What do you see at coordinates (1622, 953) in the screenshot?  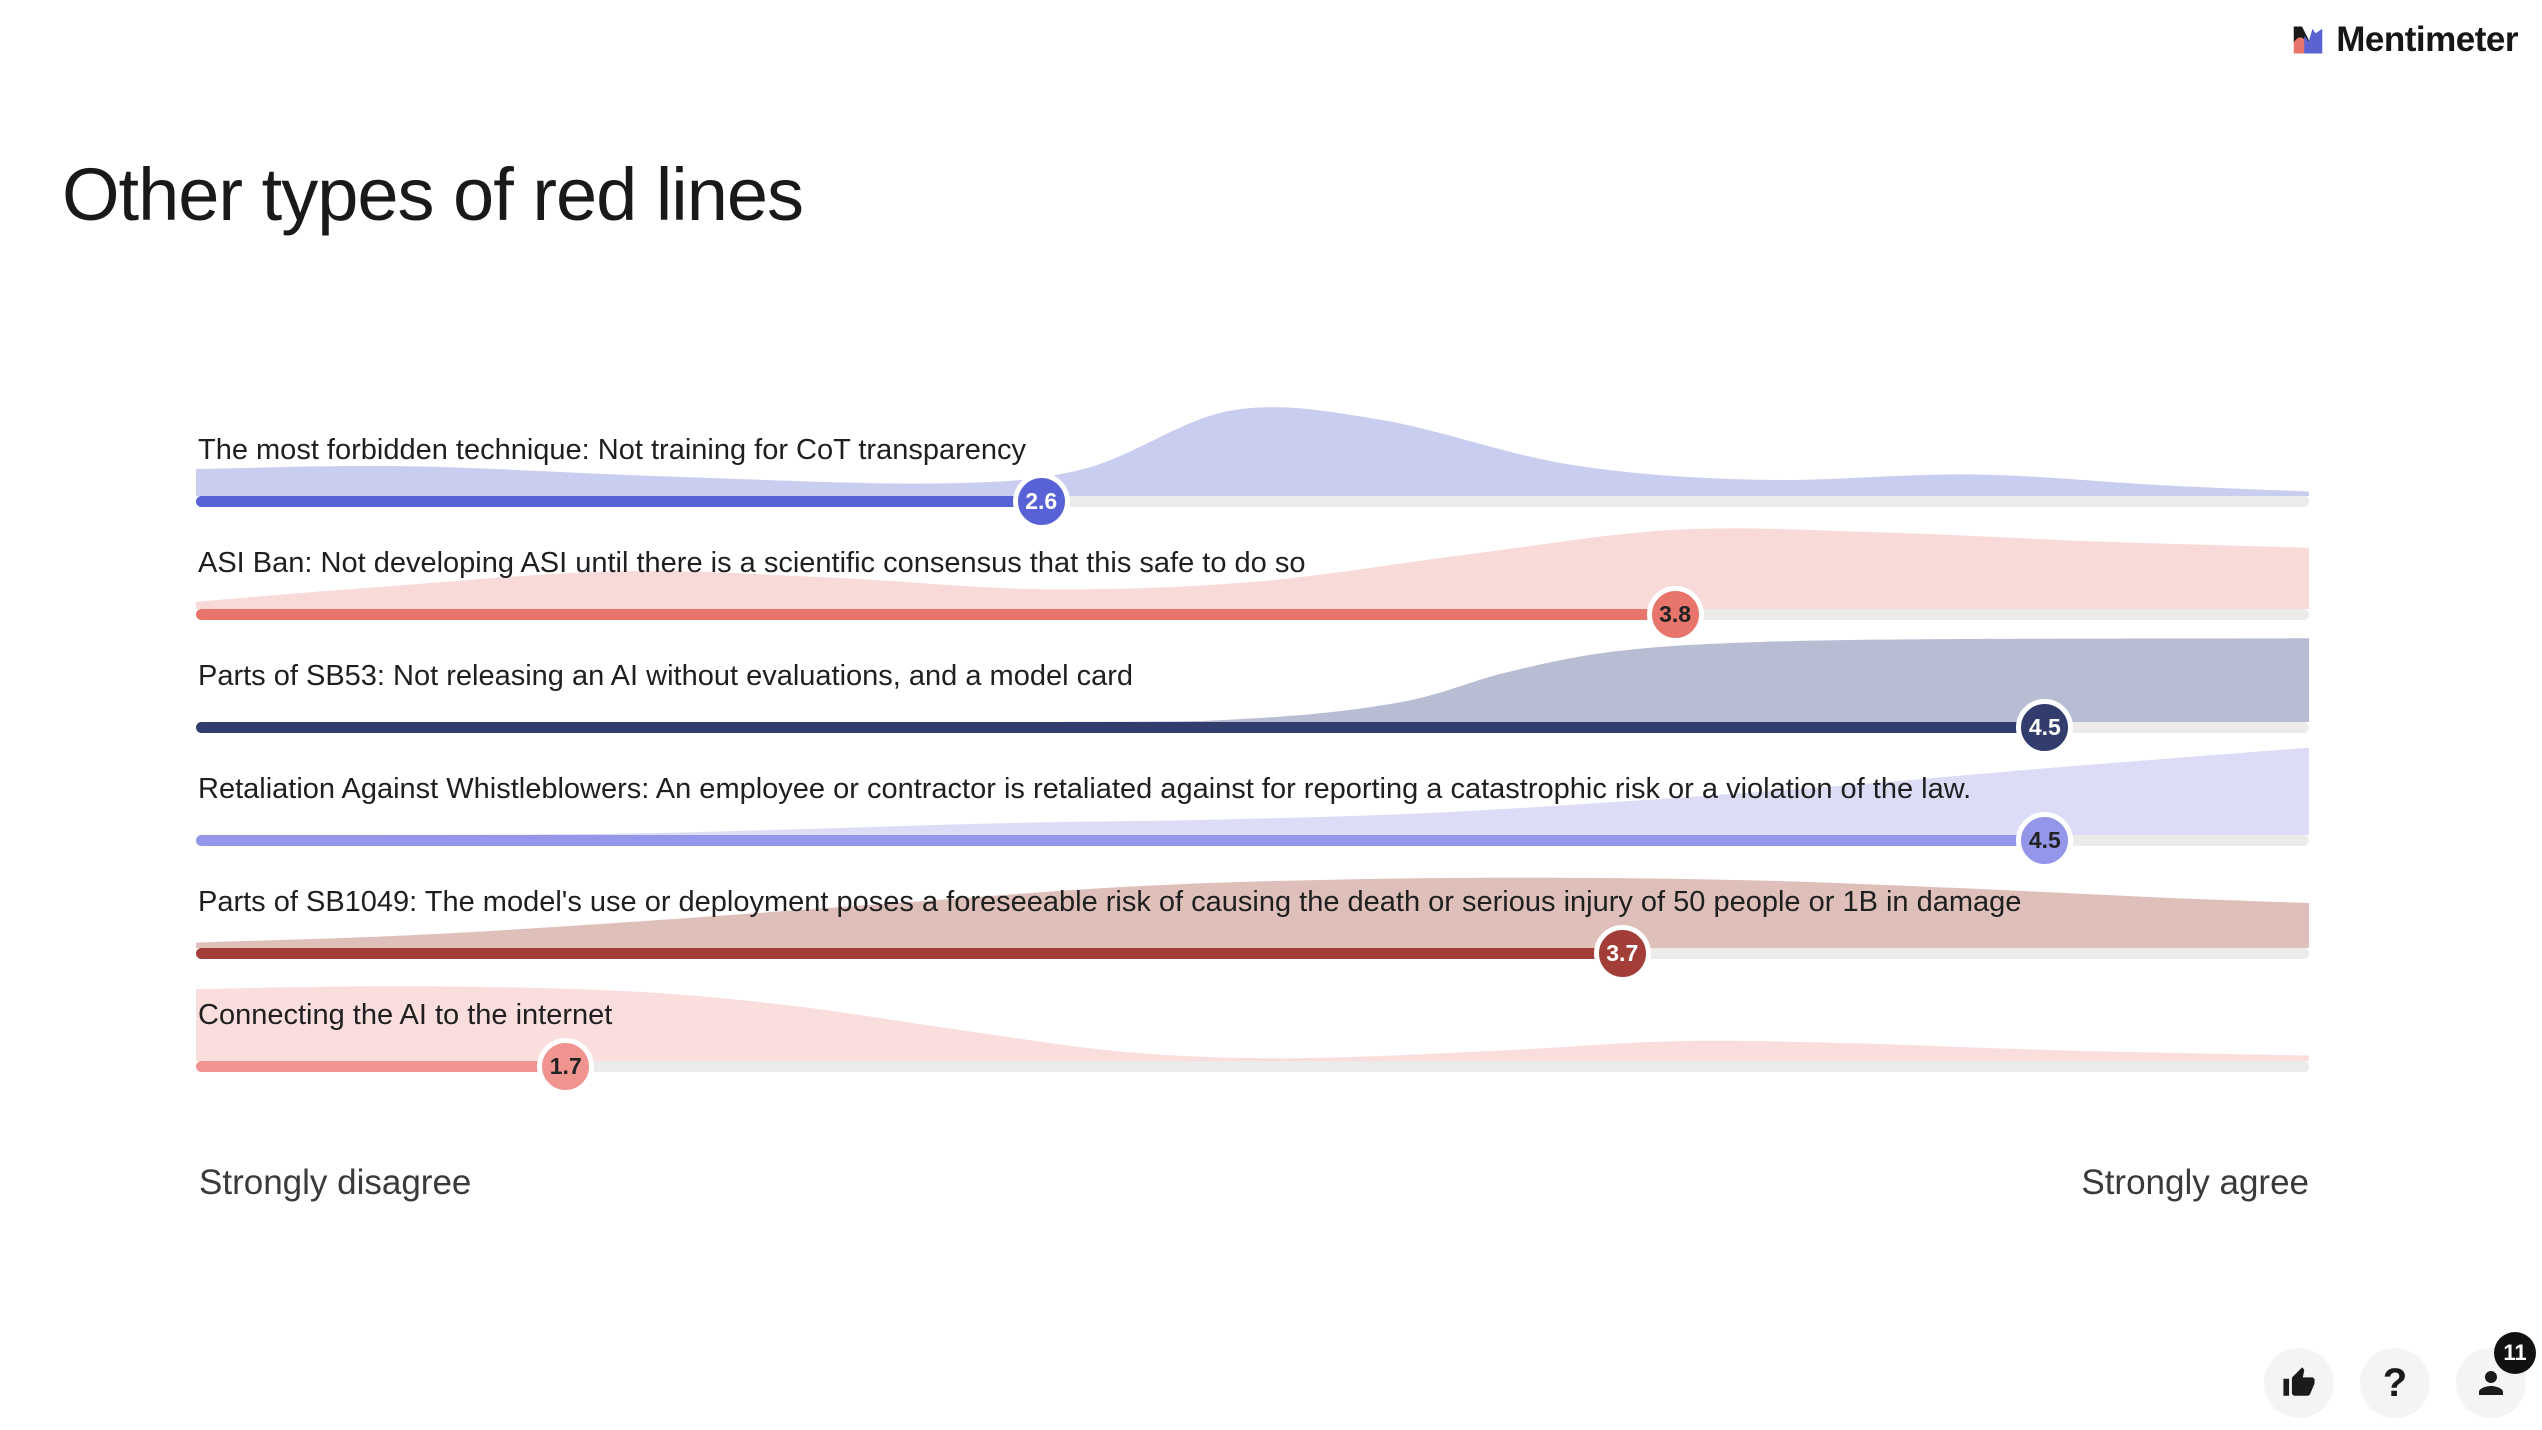 I see `average-badge: 3.7` at bounding box center [1622, 953].